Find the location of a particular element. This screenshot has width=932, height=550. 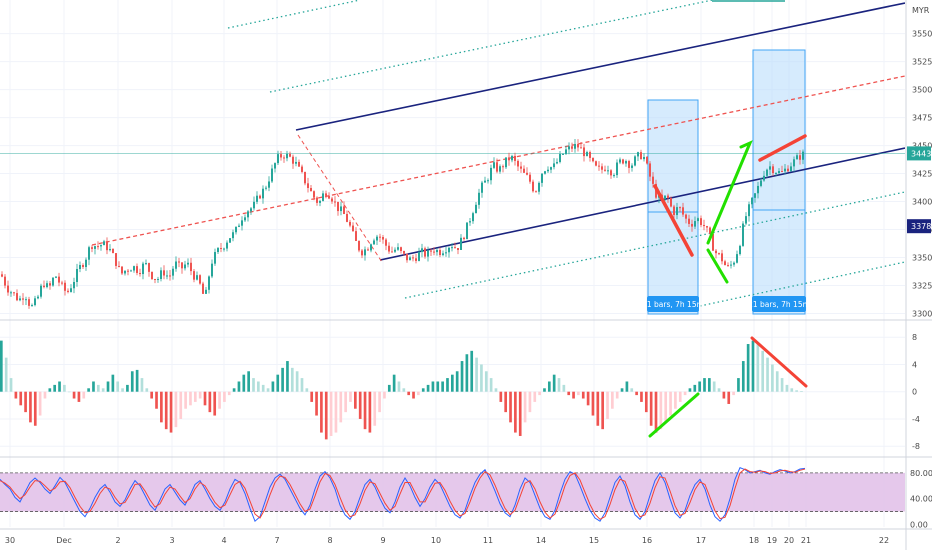

stochastic-pane is located at coordinates (452, 495).